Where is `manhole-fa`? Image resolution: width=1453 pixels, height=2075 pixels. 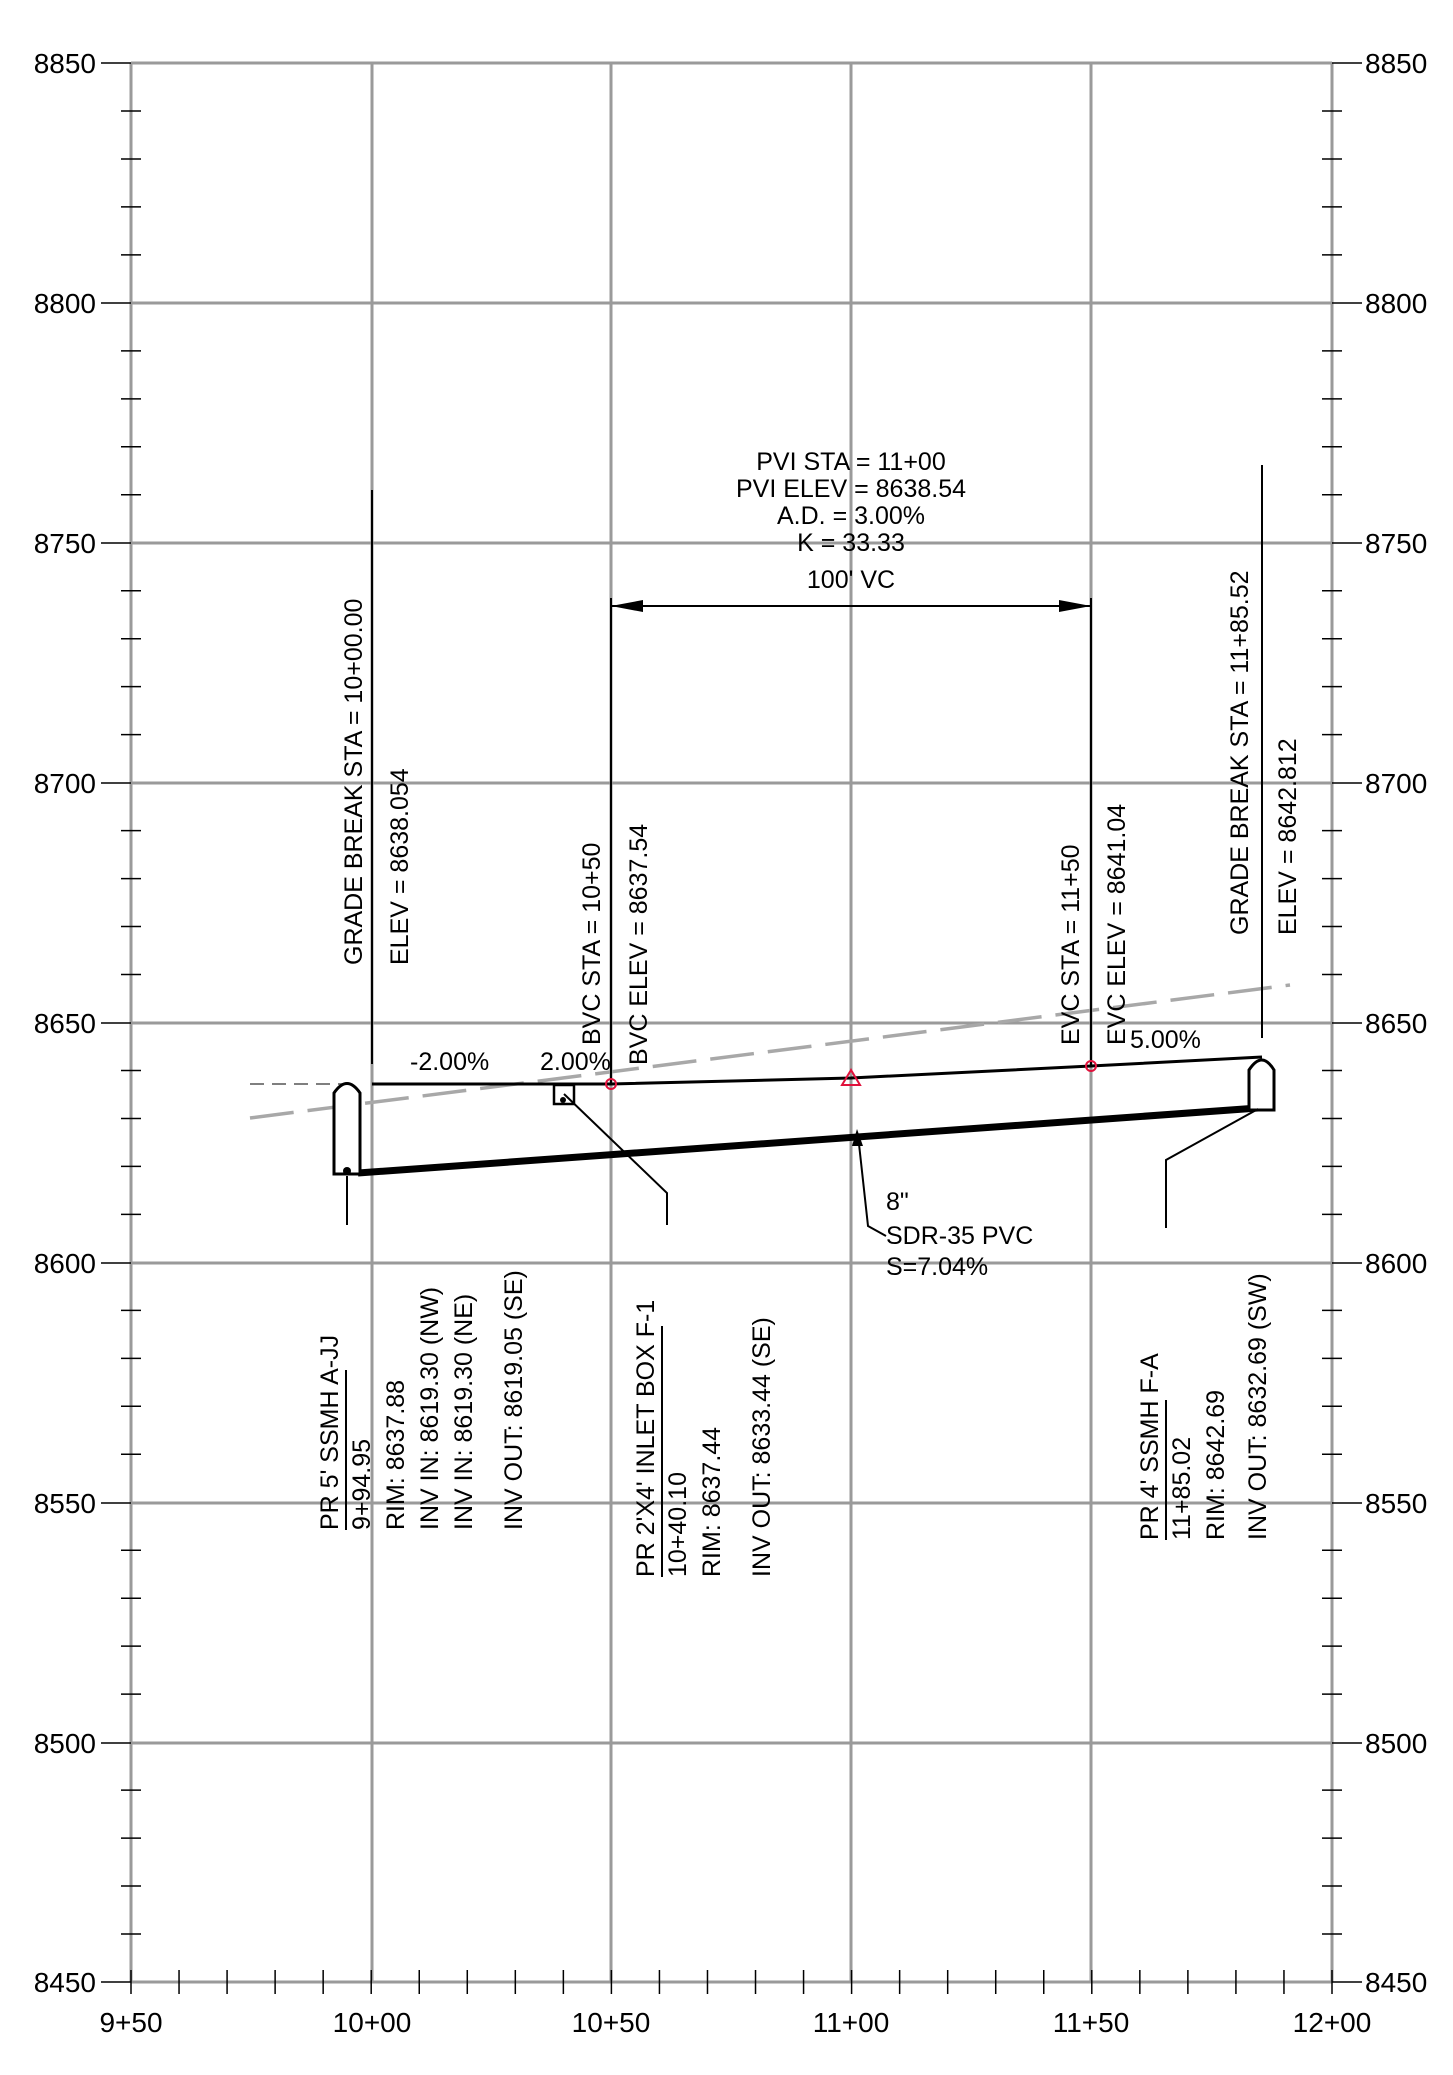 manhole-fa is located at coordinates (1261, 1085).